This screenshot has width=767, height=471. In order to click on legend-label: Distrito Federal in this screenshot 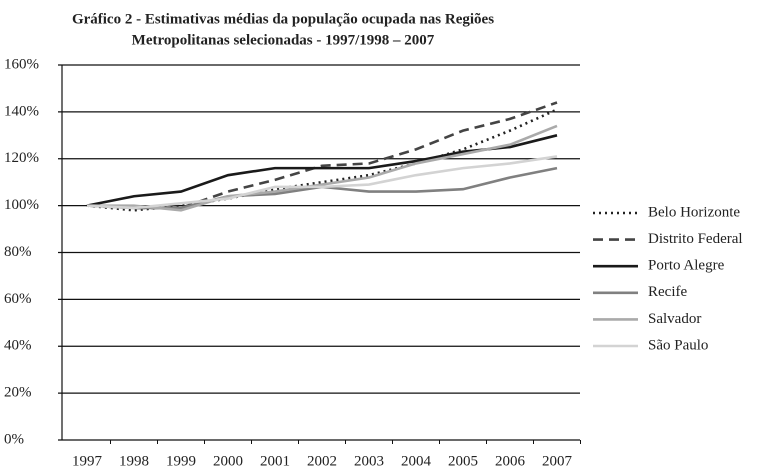, I will do `click(695, 239)`.